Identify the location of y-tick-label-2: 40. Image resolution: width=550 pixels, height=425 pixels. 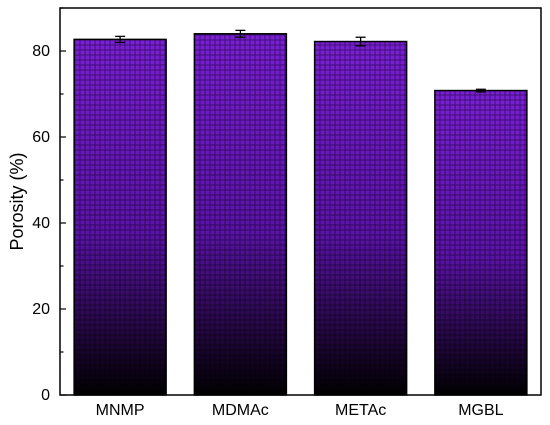
(41, 223).